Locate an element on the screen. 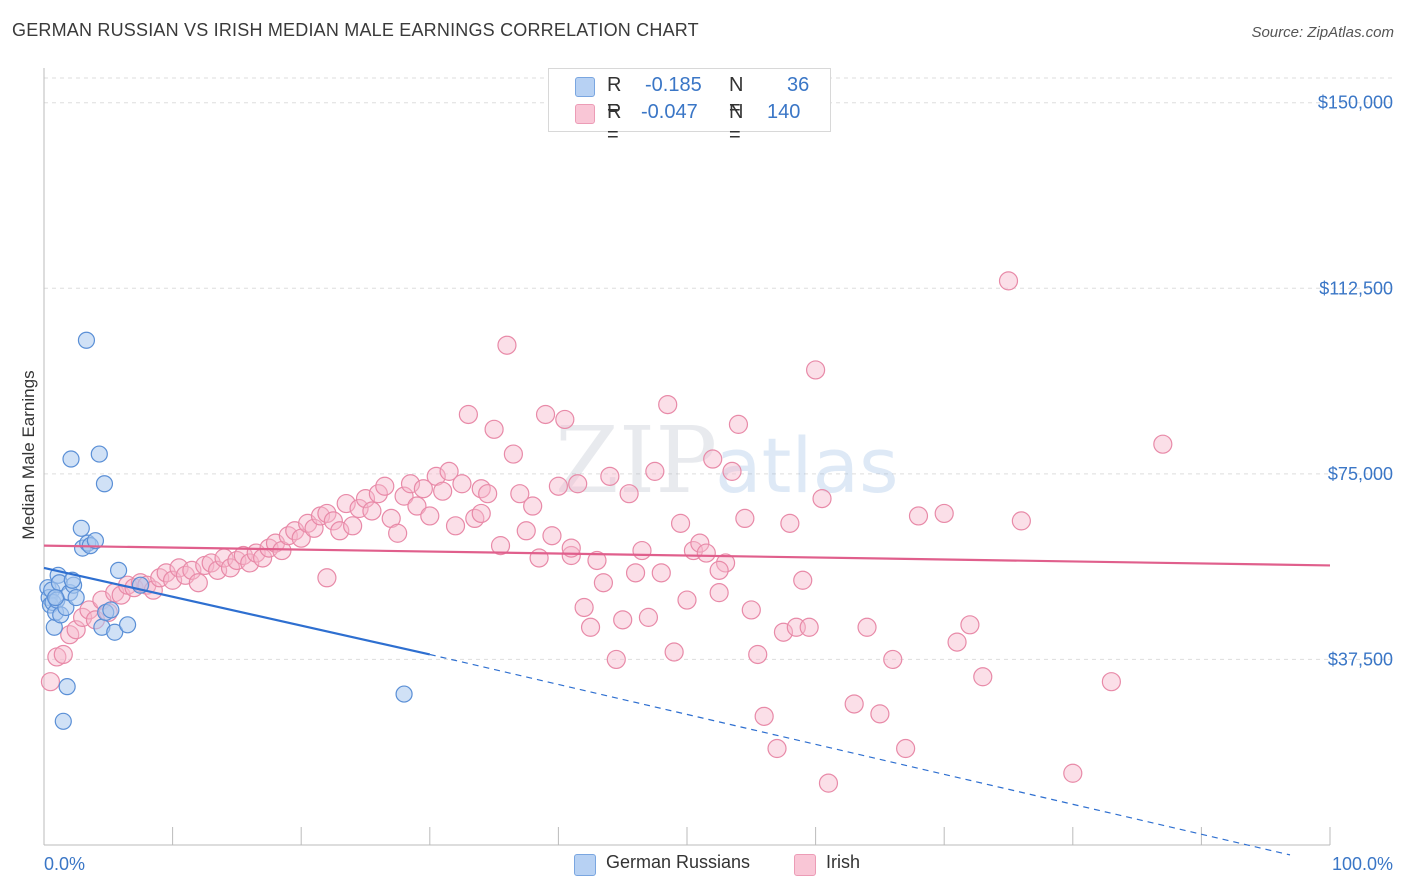 The width and height of the screenshot is (1406, 892). watermark: ZIP atlas is located at coordinates (727, 460).